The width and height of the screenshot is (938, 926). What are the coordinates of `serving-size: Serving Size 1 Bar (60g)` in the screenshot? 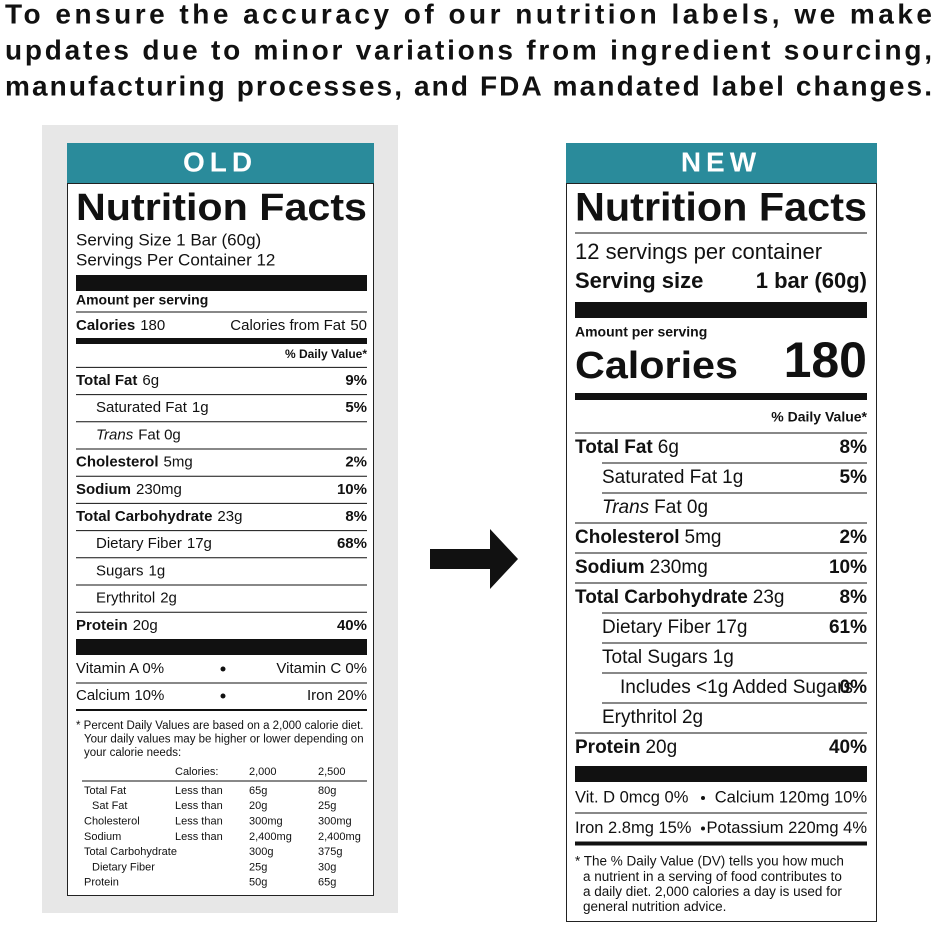 It's located at (168, 239).